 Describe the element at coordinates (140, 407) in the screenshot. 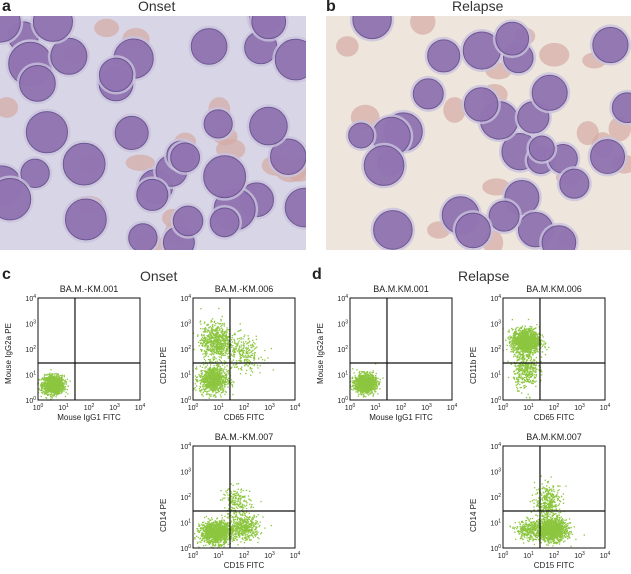

I see `x-tick-label: 104` at that location.